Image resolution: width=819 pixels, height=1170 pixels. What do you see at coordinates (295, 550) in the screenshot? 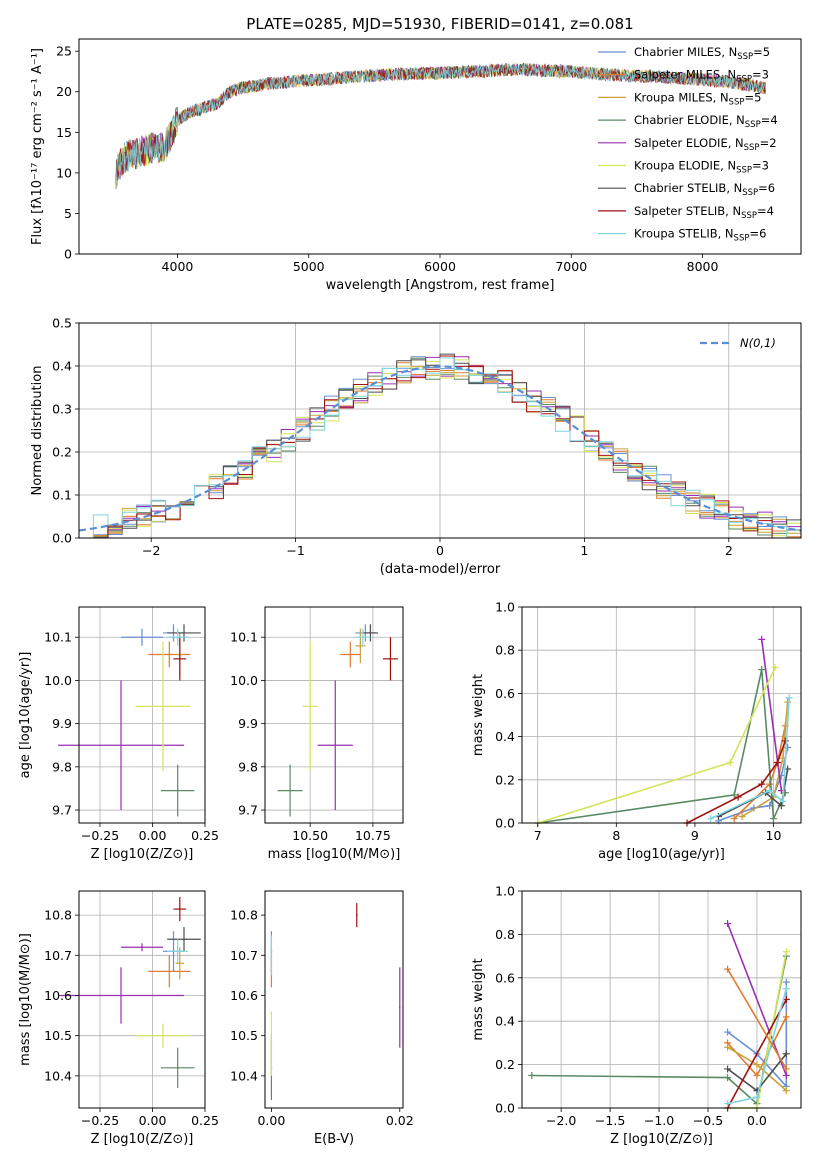
I see `x-tick-label: −1` at bounding box center [295, 550].